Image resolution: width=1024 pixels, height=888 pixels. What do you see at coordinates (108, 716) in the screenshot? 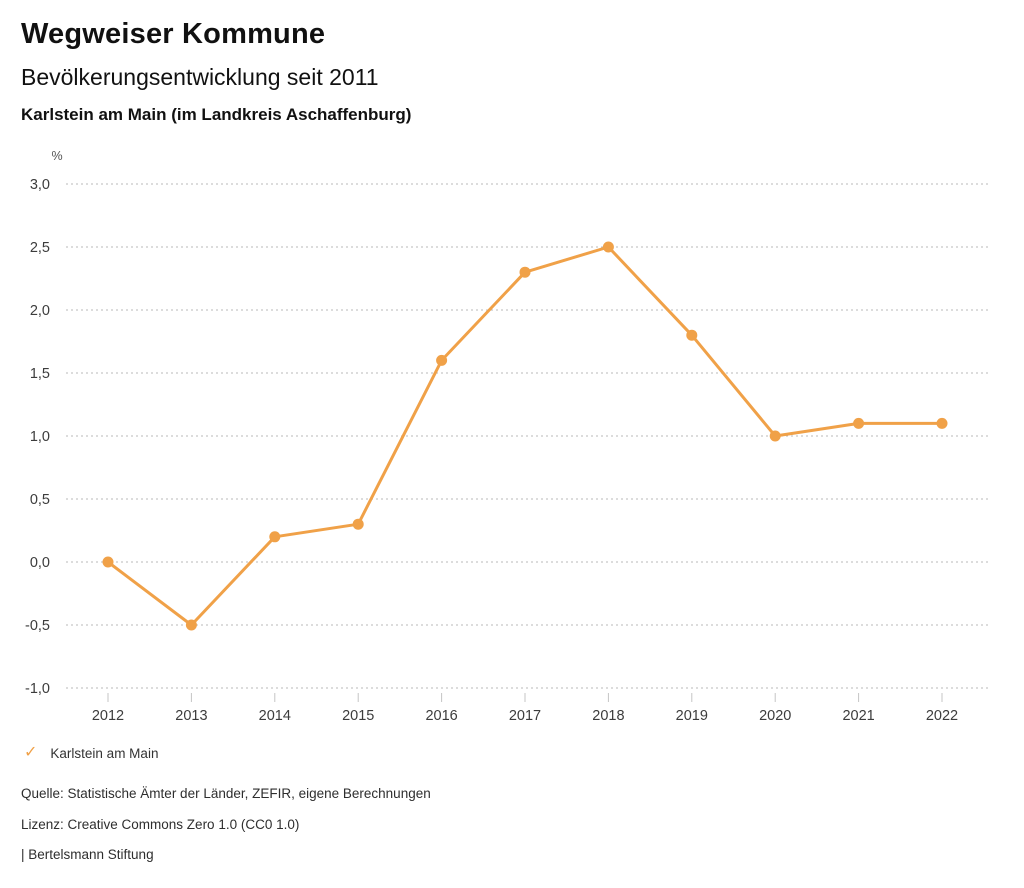
I see `x-axis-tick-label: 2012` at bounding box center [108, 716].